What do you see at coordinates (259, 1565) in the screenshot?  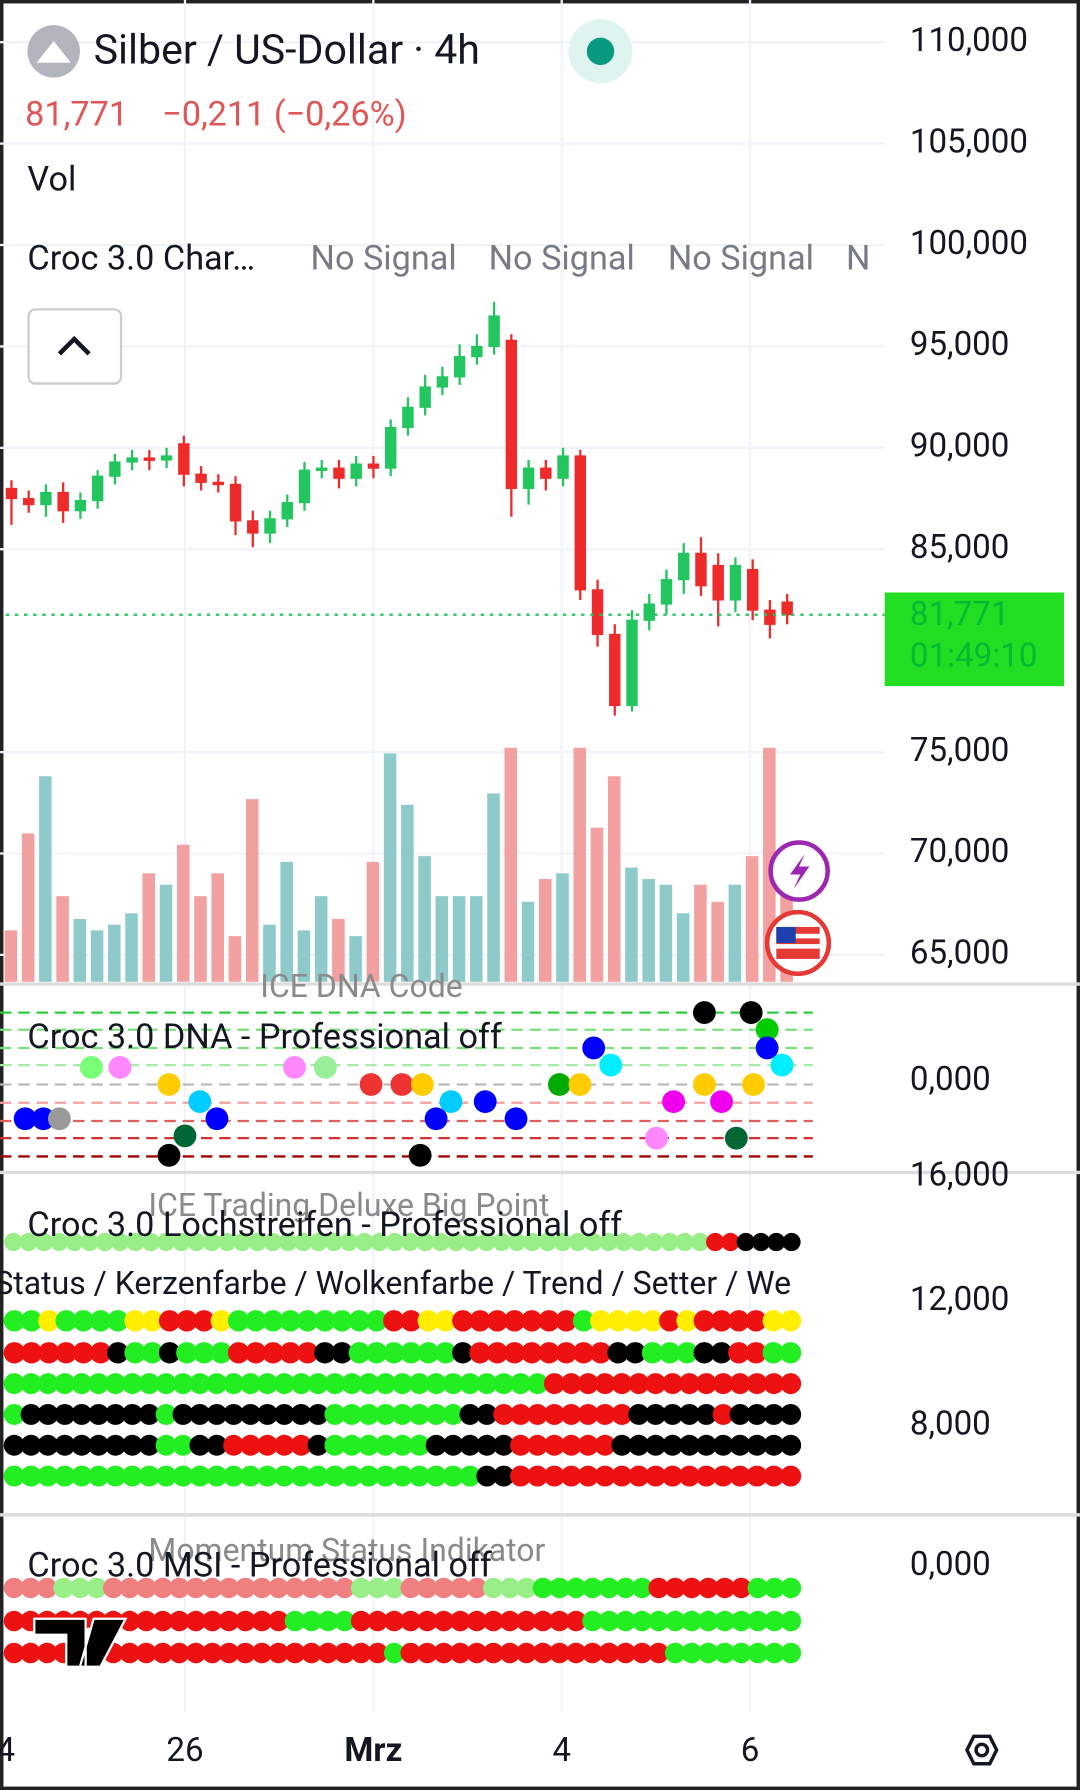 I see `pane-name: Croc 3.0 MSI - Professional off` at bounding box center [259, 1565].